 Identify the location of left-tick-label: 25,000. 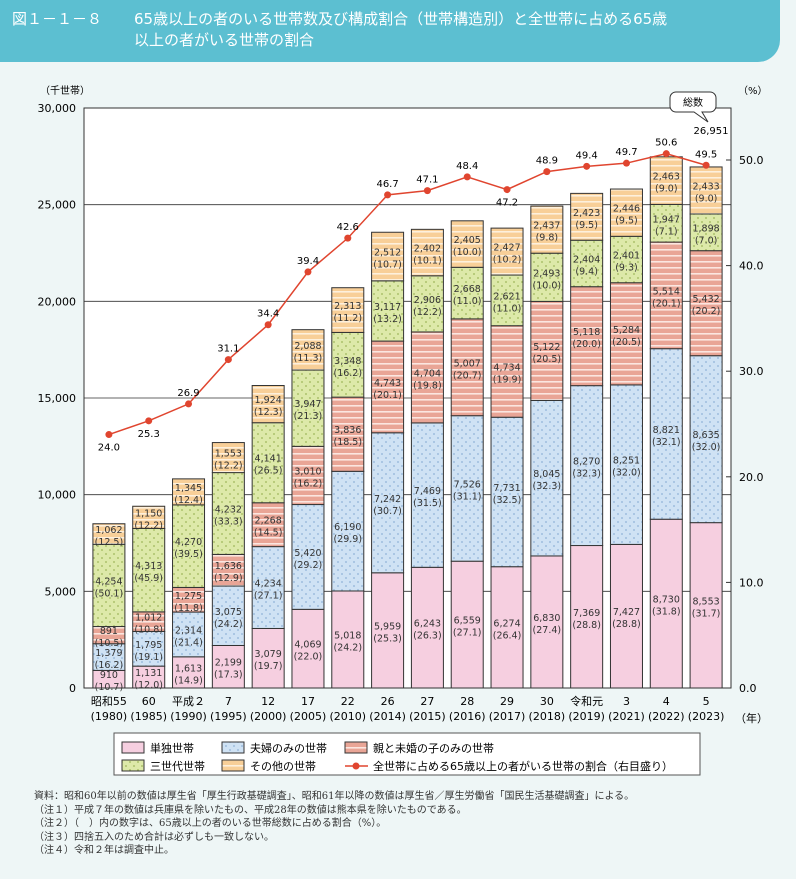
(57, 205).